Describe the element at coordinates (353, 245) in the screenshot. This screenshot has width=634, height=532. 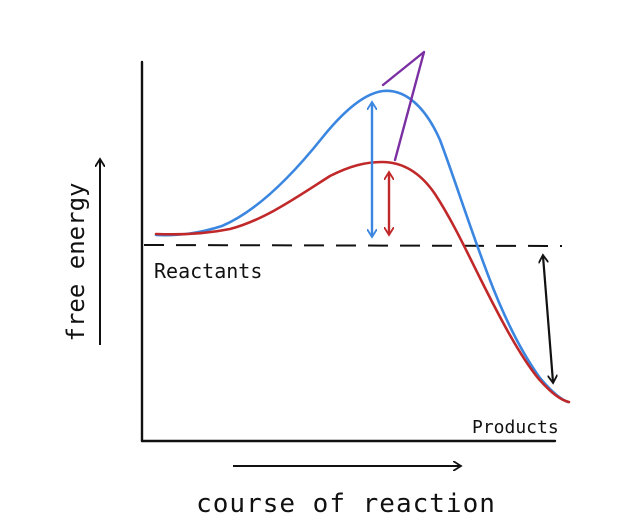
I see `reactant-level-dashed-line` at that location.